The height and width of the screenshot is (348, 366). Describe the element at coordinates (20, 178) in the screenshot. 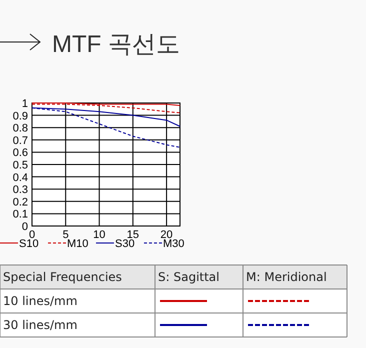

I see `y-tick-label: 0.4` at that location.